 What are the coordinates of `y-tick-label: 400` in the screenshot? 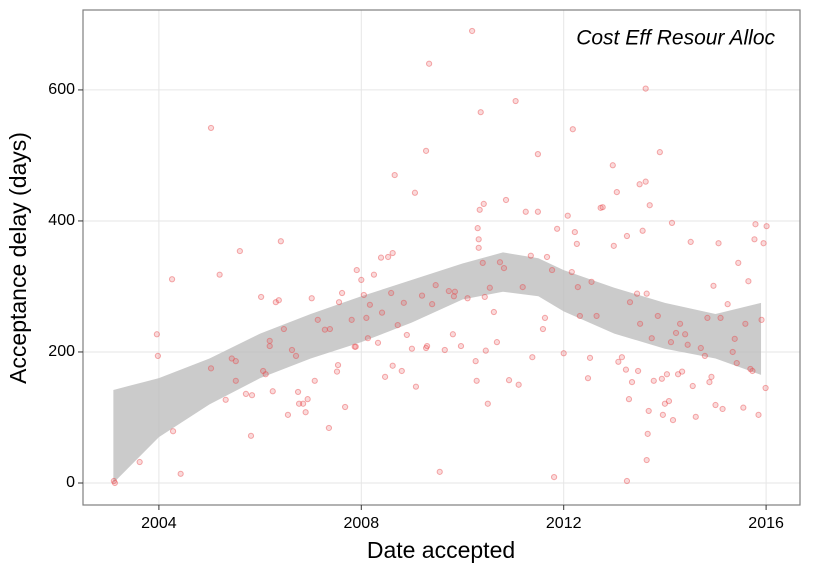 It's located at (61, 220).